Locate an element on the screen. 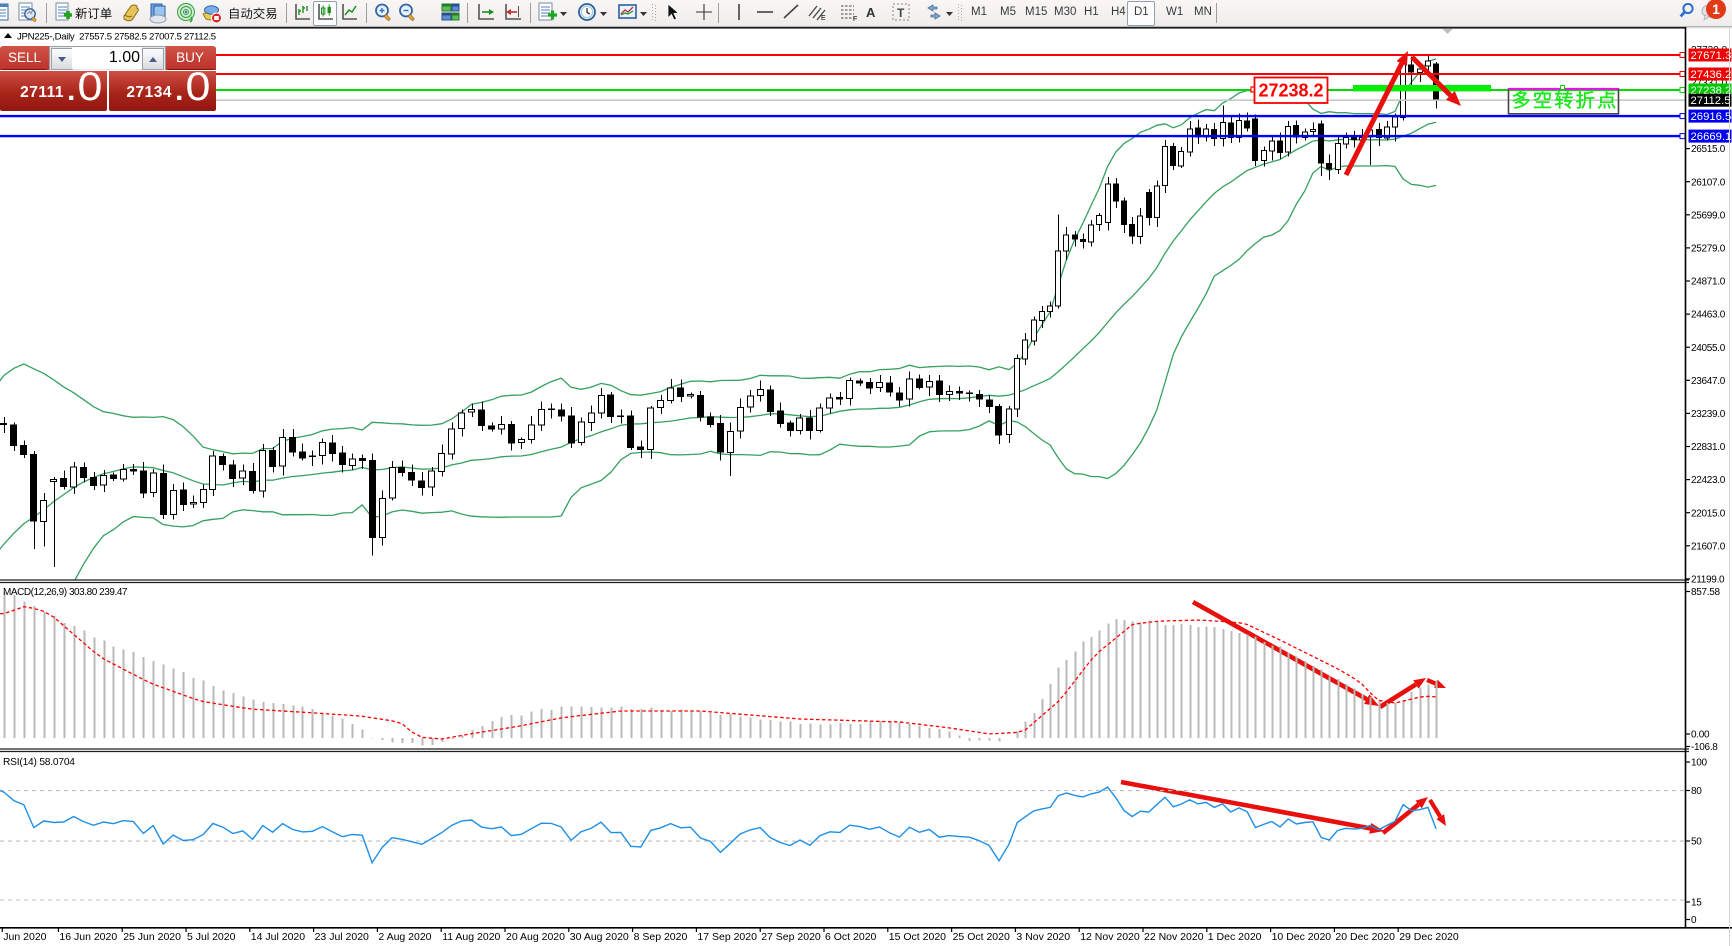 This screenshot has height=946, width=1732. svg-text: 26916.5 is located at coordinates (1711, 117).